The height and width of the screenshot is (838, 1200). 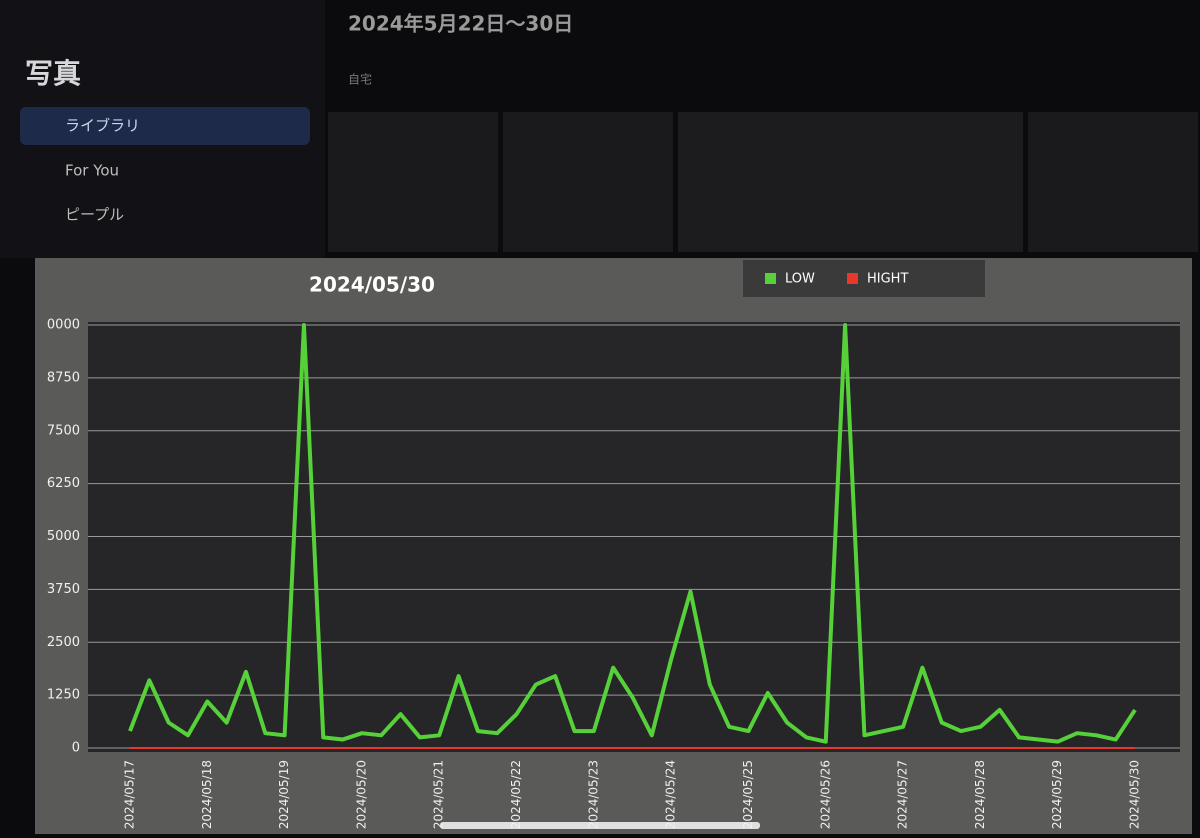 What do you see at coordinates (130, 794) in the screenshot?
I see `x-tick-label: 2024/05/17` at bounding box center [130, 794].